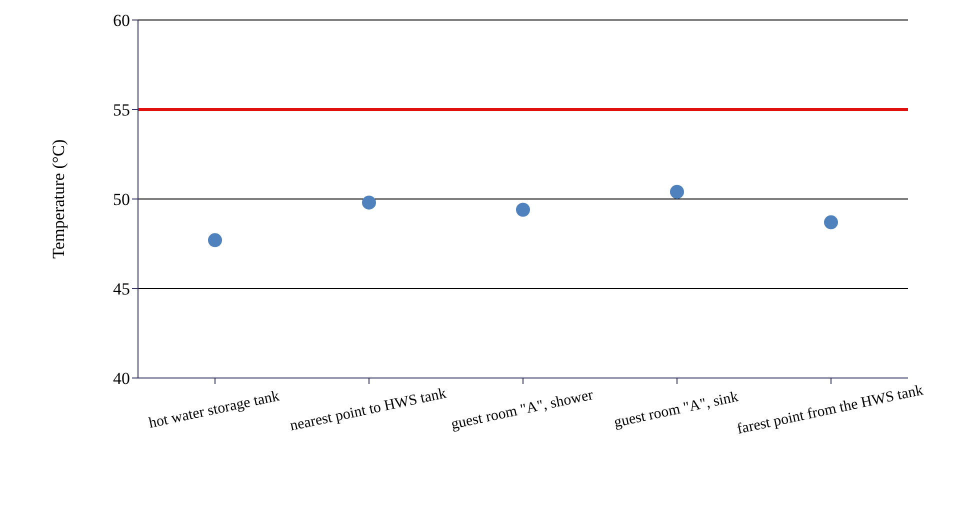  I want to click on x-tick-label: hot water storage tank, so click(215, 410).